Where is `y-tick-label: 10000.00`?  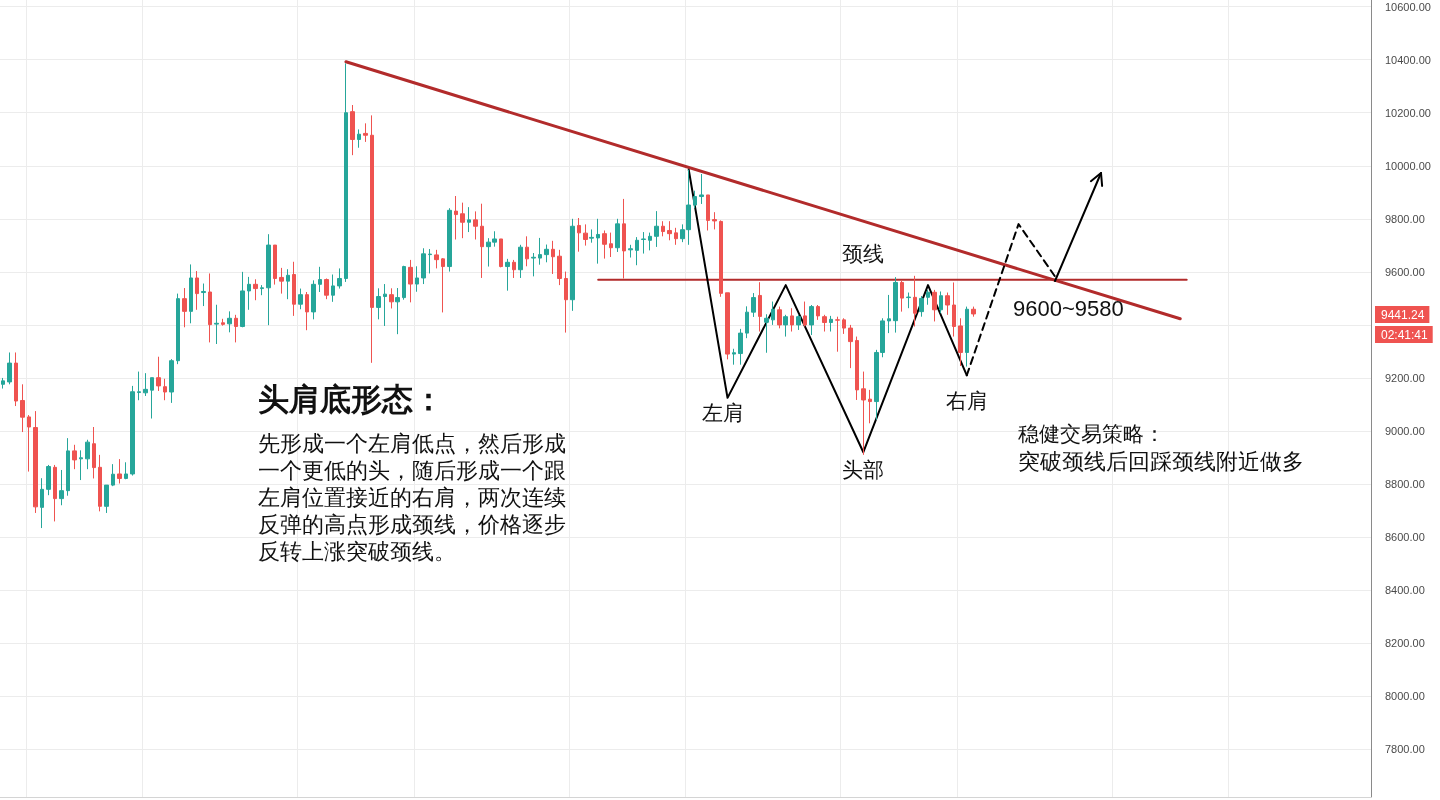
y-tick-label: 10000.00 is located at coordinates (1408, 165).